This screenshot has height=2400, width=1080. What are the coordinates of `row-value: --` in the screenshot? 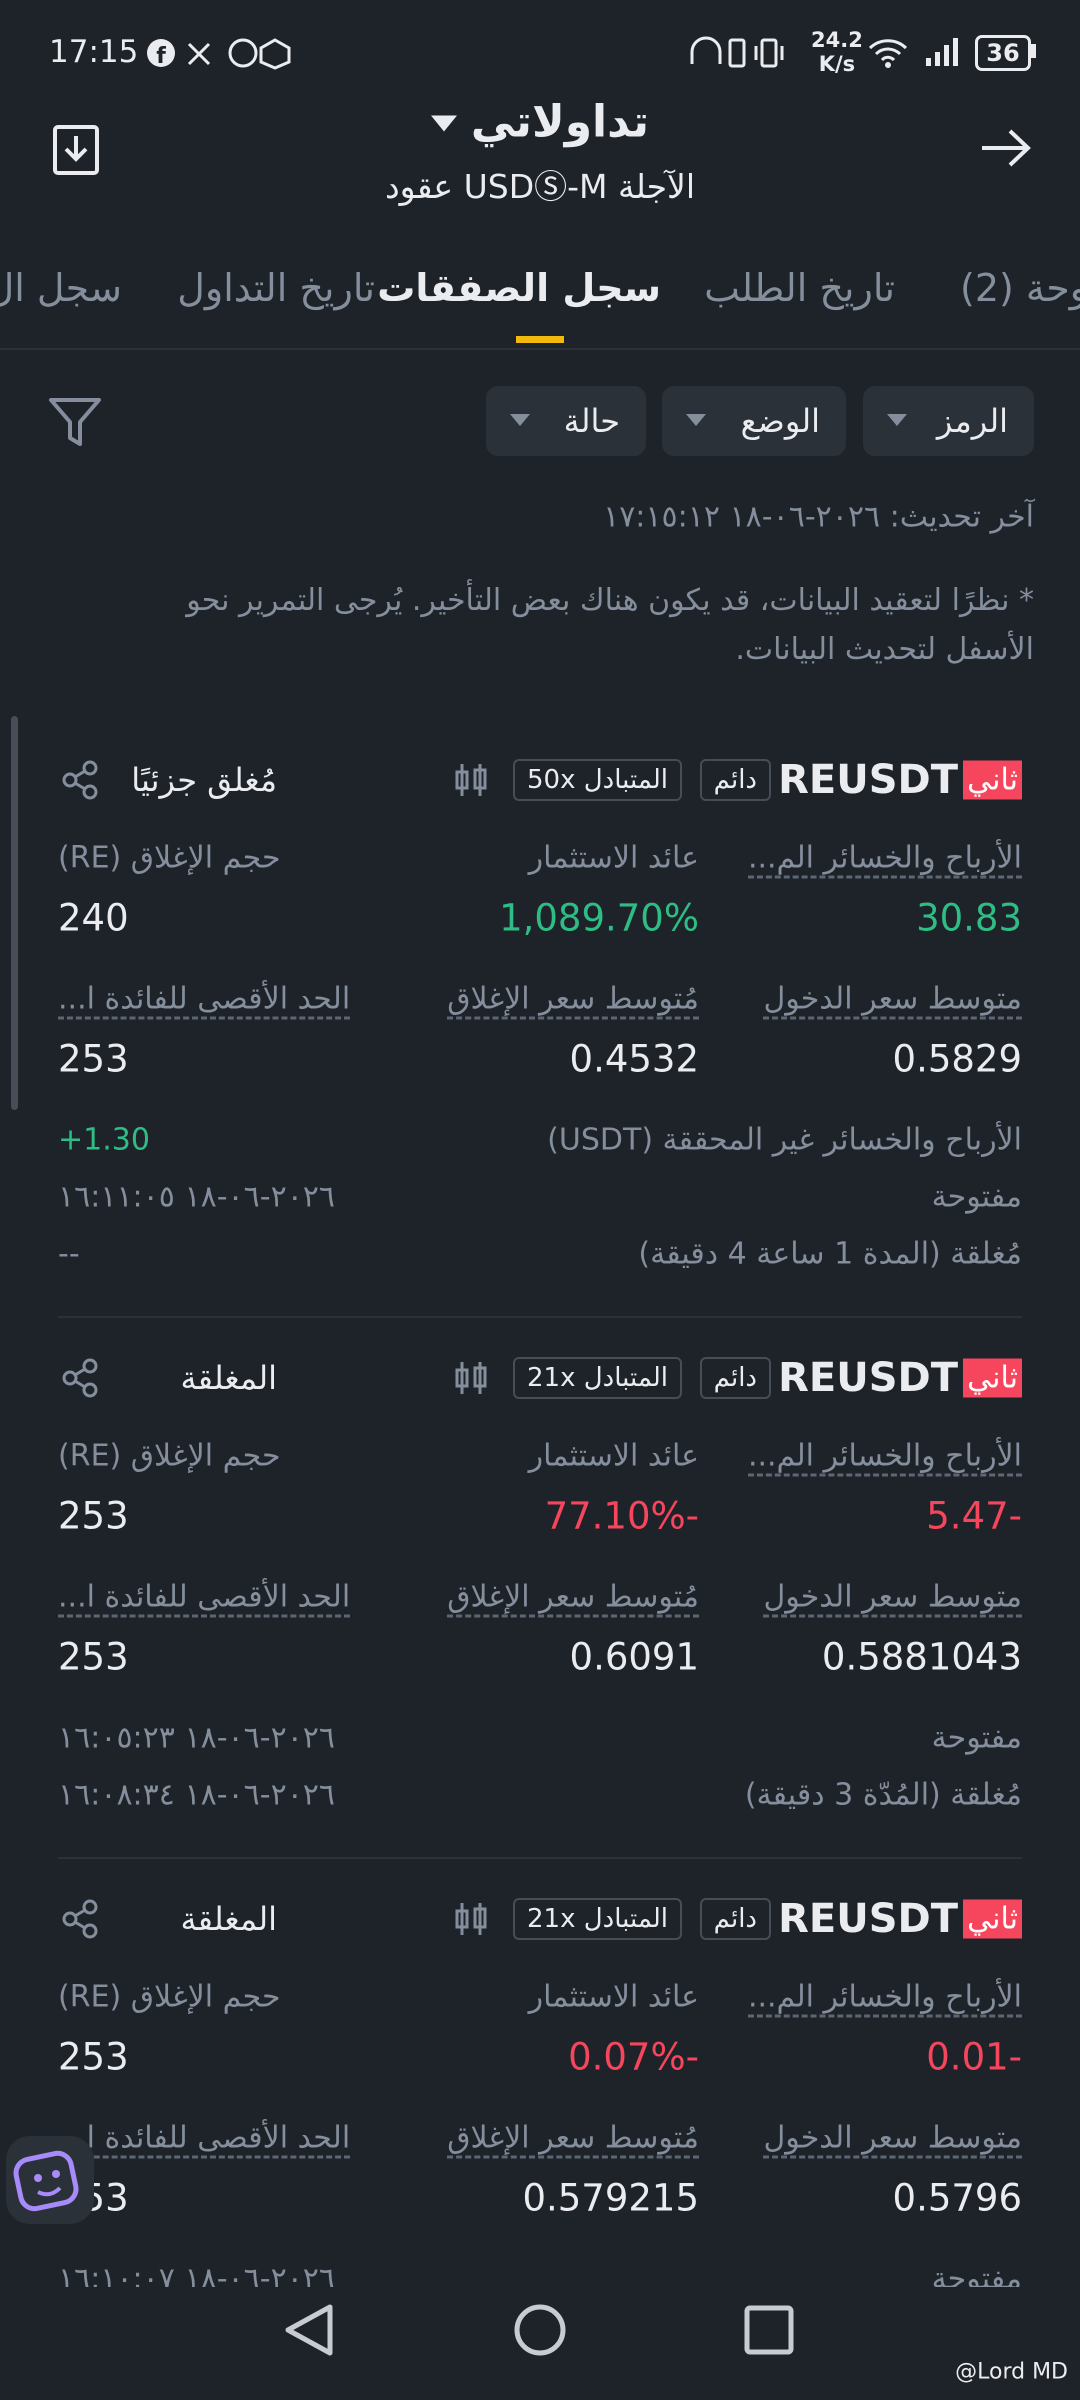 It's located at (69, 1254).